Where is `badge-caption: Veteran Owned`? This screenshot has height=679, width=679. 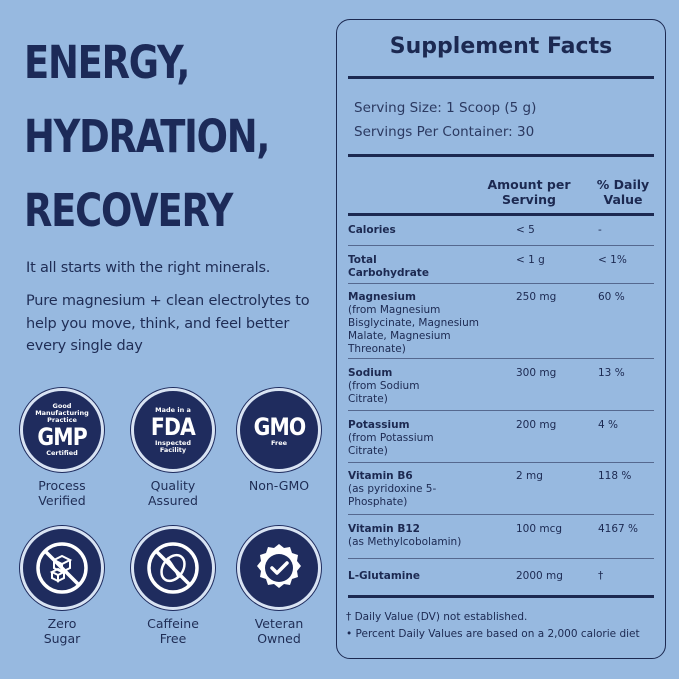 badge-caption: Veteran Owned is located at coordinates (279, 631).